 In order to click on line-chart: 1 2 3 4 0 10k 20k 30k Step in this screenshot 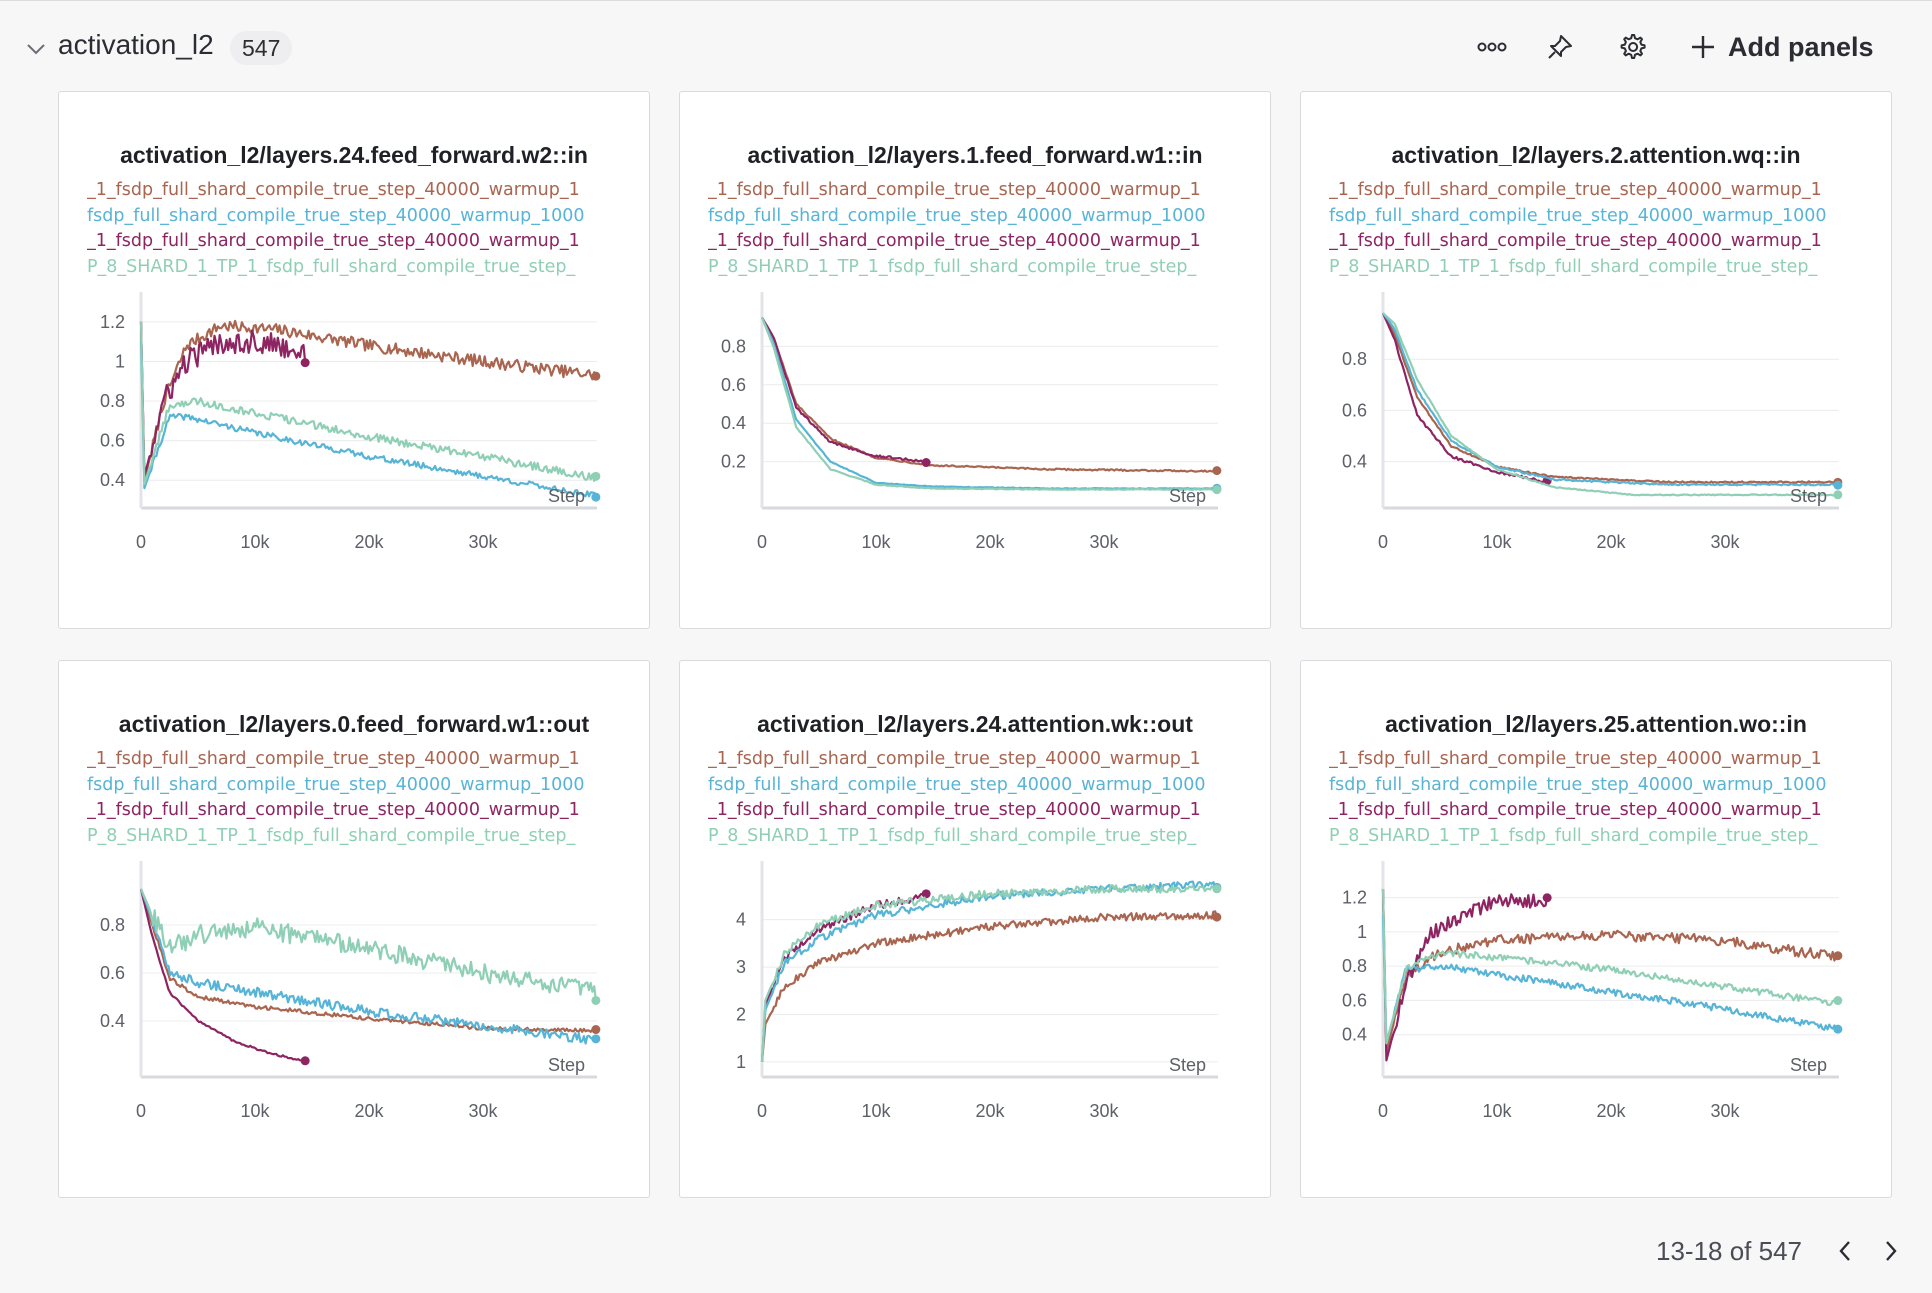, I will do `click(975, 991)`.